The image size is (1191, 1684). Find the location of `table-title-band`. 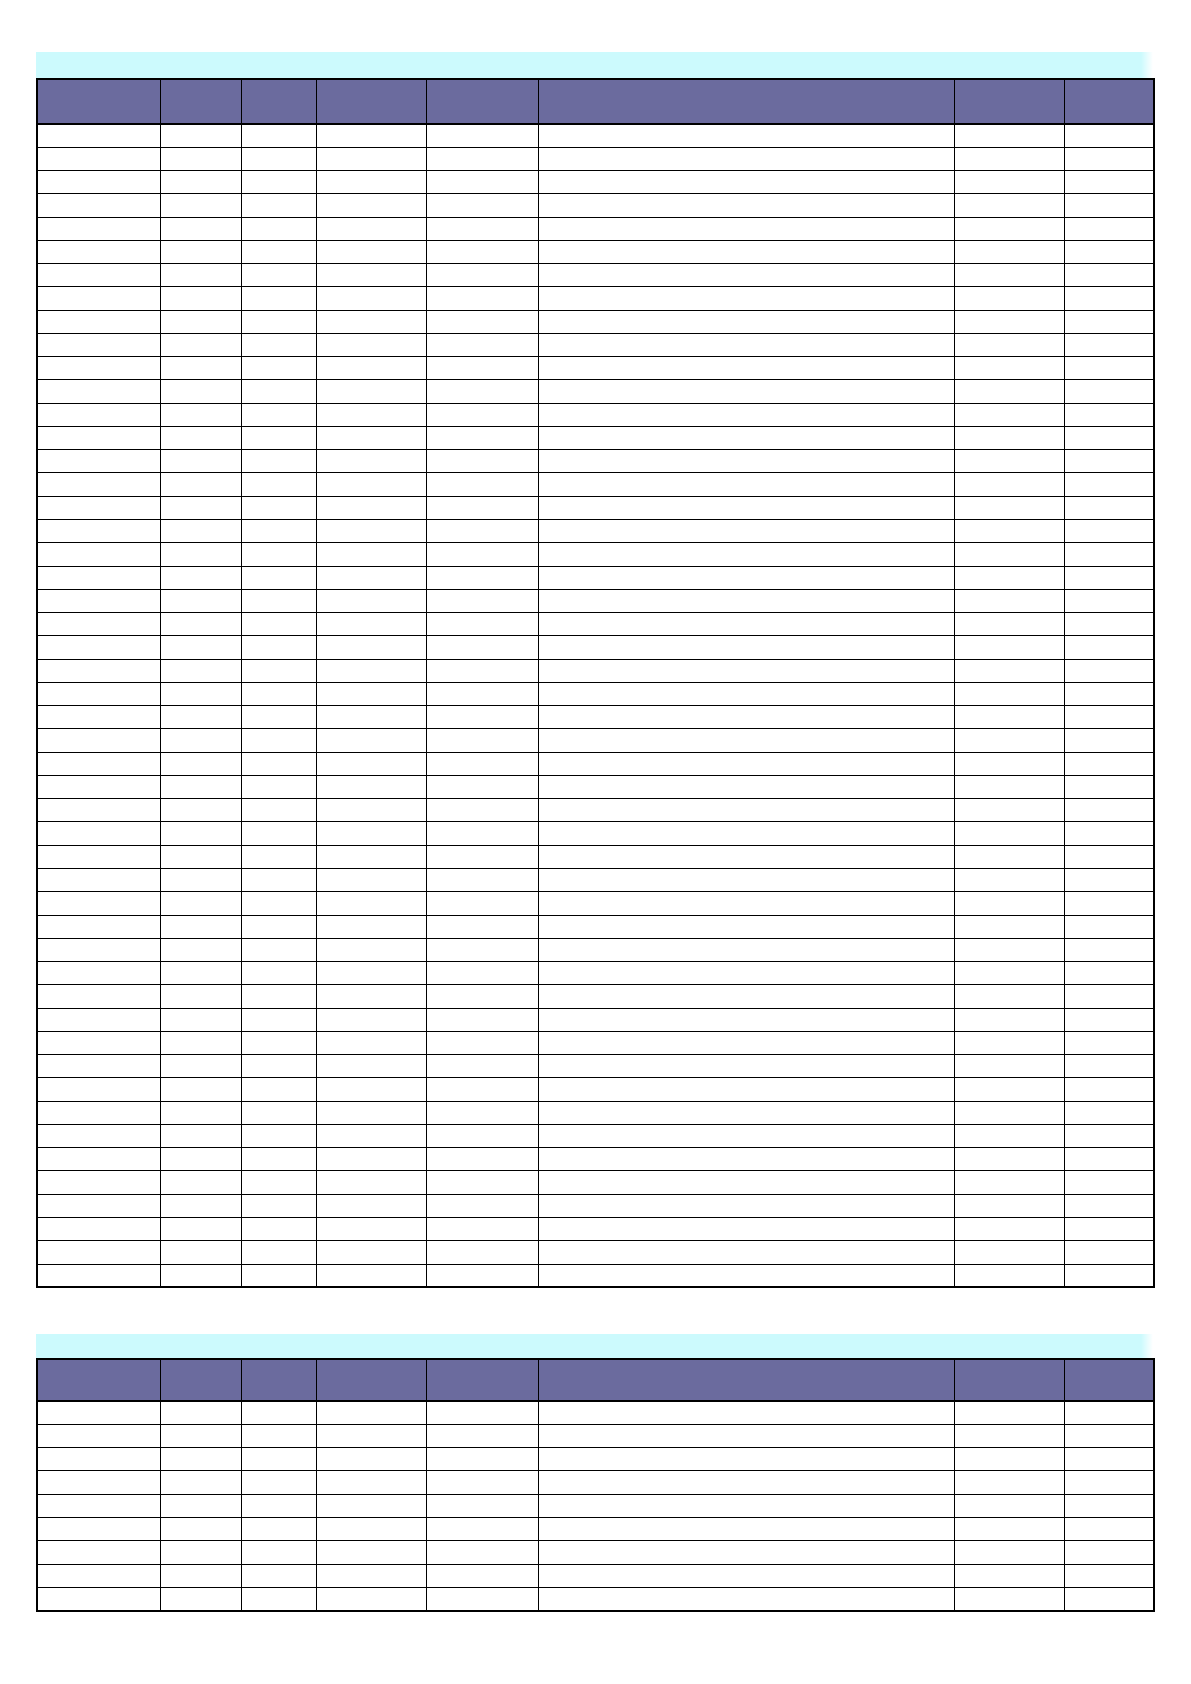

table-title-band is located at coordinates (594, 65).